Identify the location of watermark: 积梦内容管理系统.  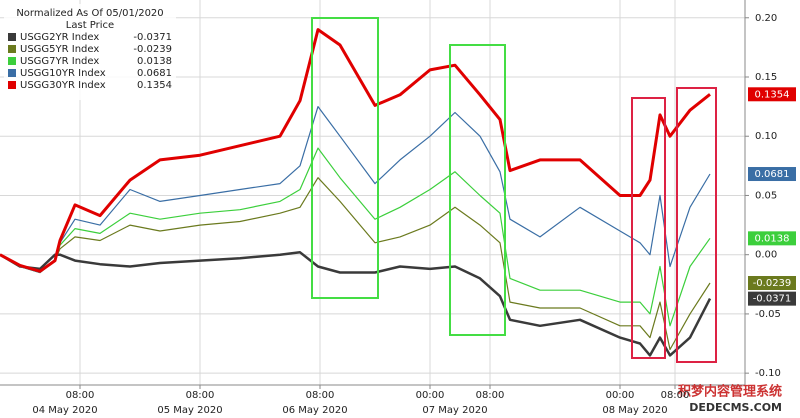
(730, 392).